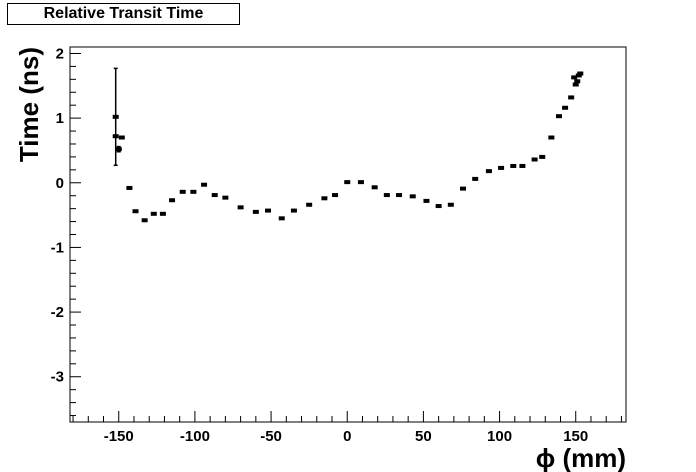 This screenshot has height=472, width=696. I want to click on y-tick-label: 0, so click(60, 183).